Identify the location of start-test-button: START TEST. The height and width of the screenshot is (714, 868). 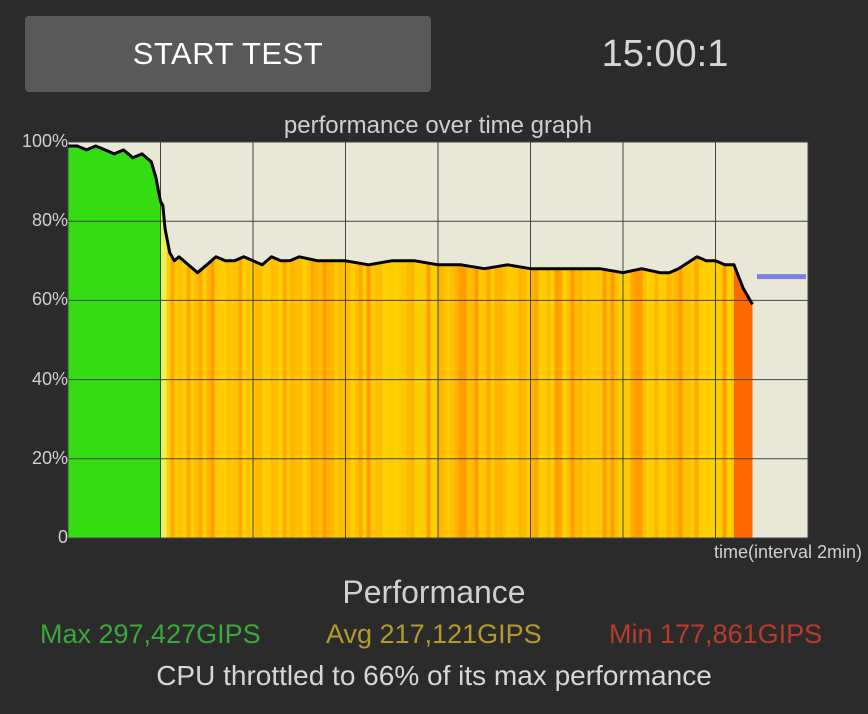
(228, 54).